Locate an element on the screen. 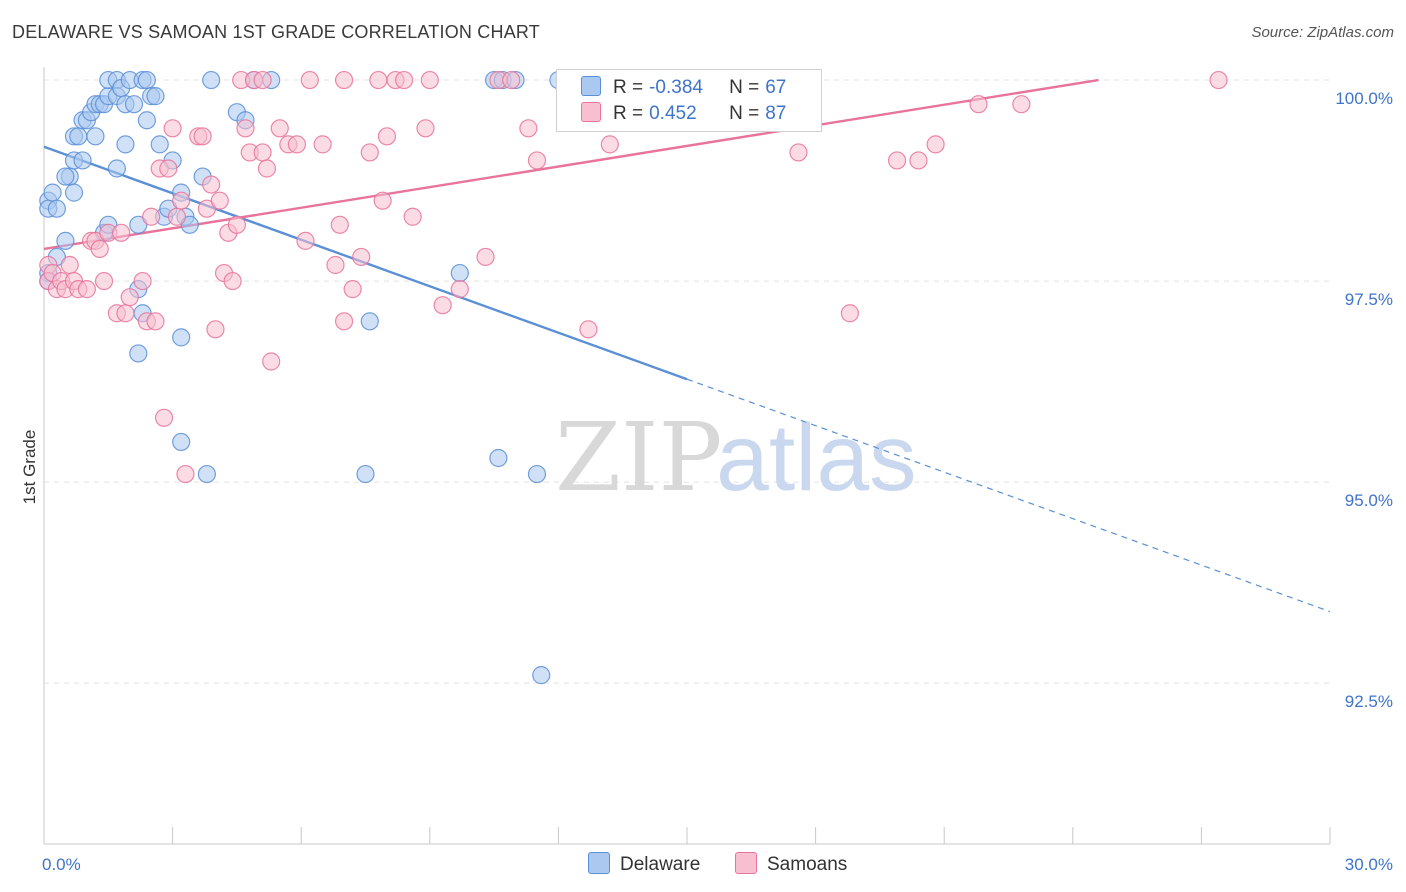 The height and width of the screenshot is (892, 1406). legend-row-delaware: R = -0.384 N = 67 is located at coordinates (683, 88).